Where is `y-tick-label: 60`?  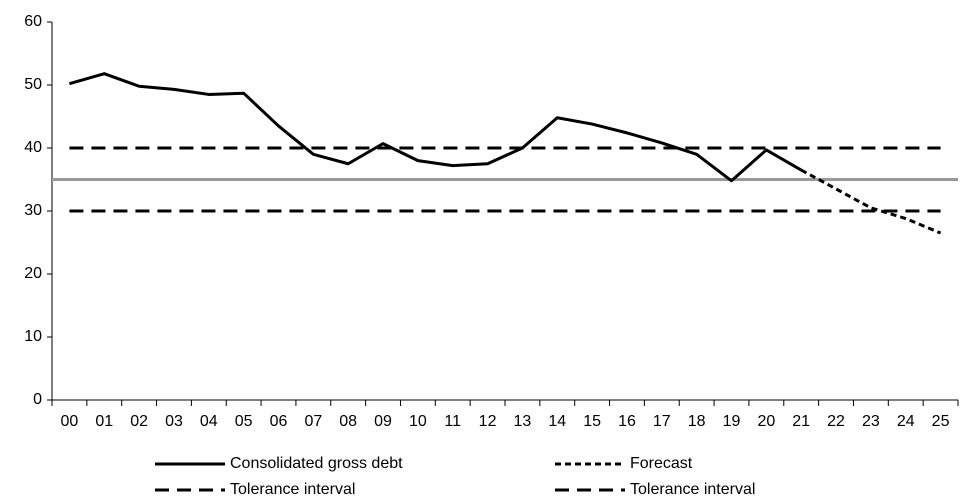 y-tick-label: 60 is located at coordinates (33, 21).